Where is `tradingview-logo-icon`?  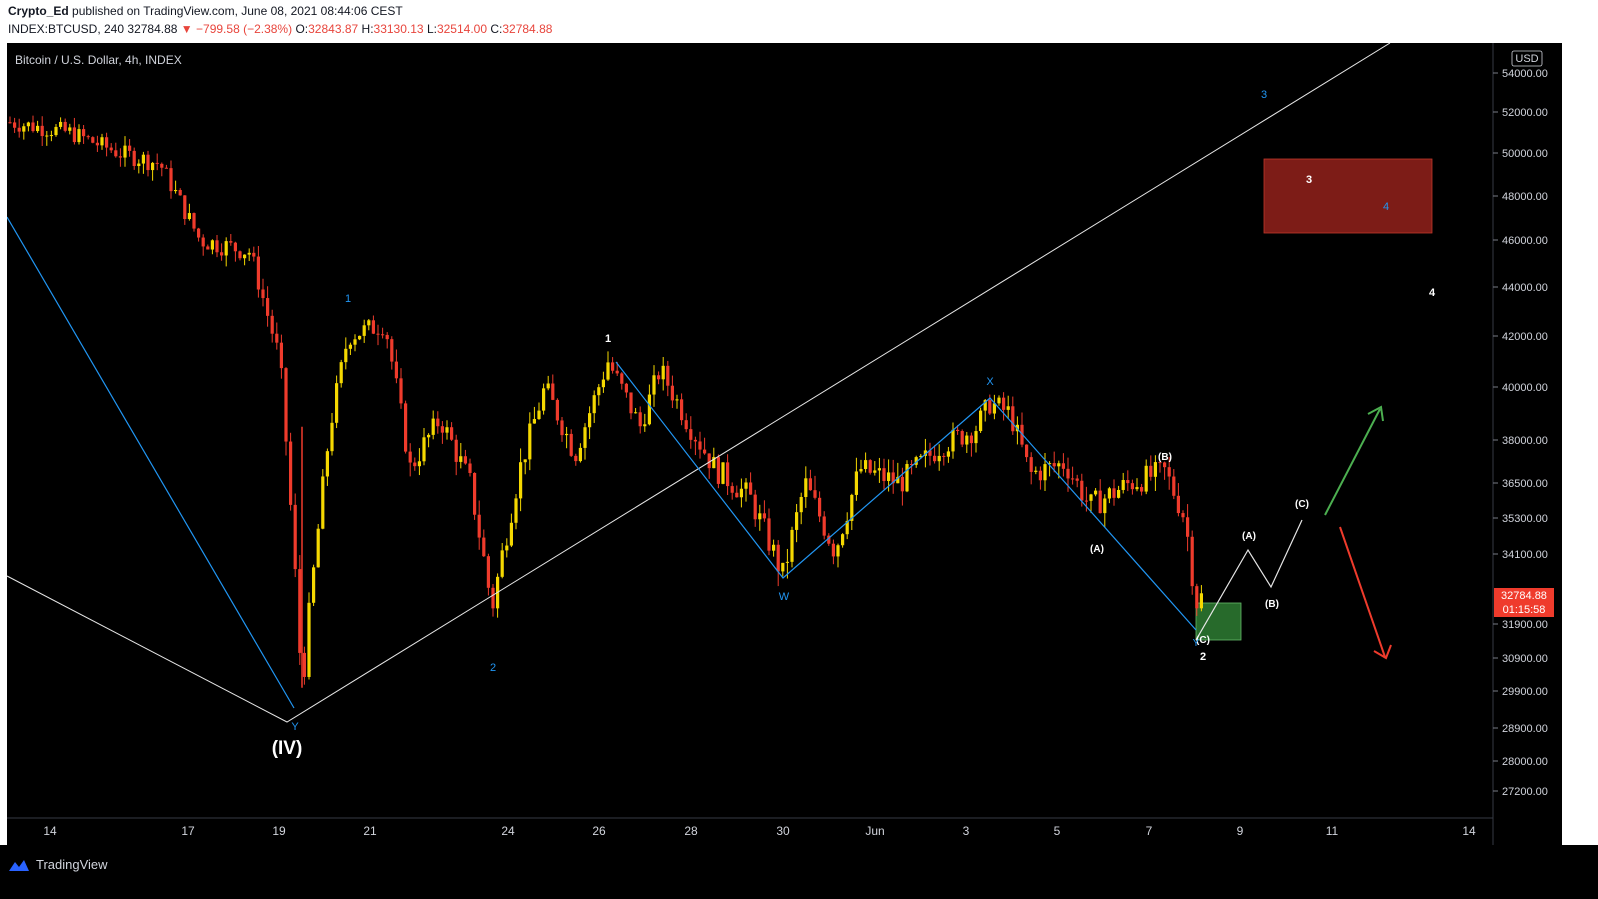
tradingview-logo-icon is located at coordinates (19, 865).